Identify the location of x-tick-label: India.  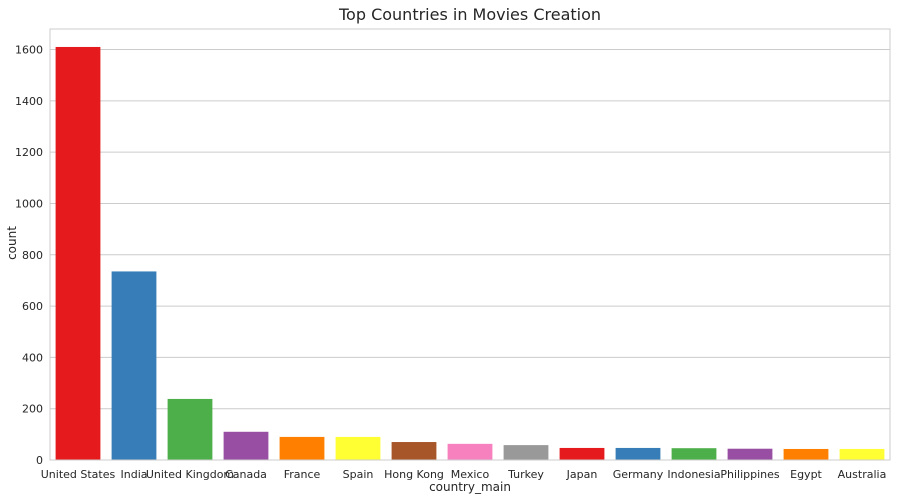
(134, 474).